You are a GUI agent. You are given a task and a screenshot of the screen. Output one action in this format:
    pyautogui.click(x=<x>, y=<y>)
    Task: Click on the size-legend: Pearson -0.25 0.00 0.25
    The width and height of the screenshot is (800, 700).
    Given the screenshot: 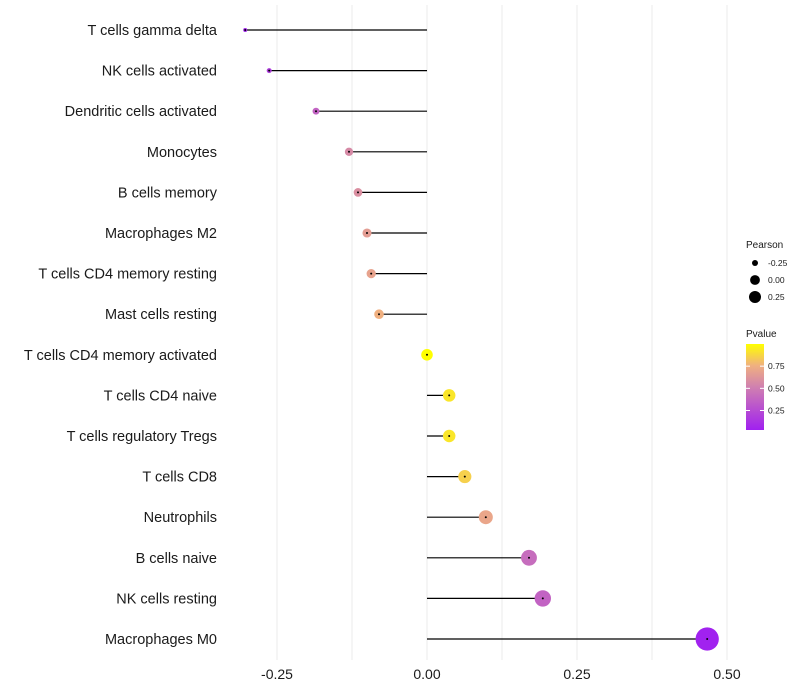 What is the action you would take?
    pyautogui.click(x=767, y=271)
    